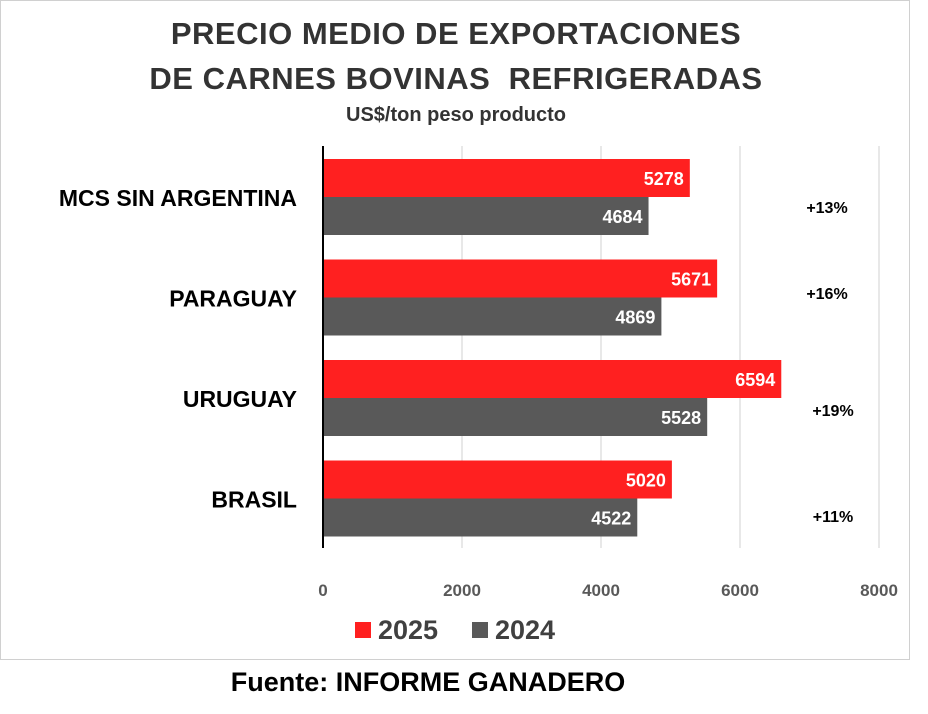 This screenshot has width=928, height=714. Describe the element at coordinates (456, 33) in the screenshot. I see `chart-title-line-1: PRECIO MEDIO DE EXPORTACIONES` at that location.